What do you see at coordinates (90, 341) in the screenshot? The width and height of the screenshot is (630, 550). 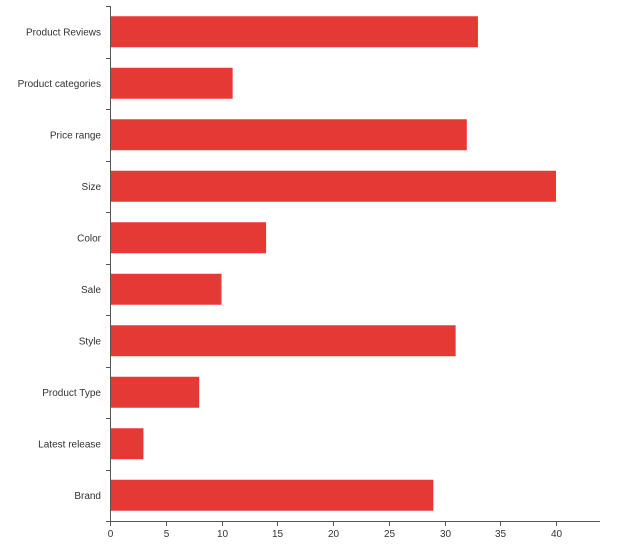 I see `category-label-style: Style` at bounding box center [90, 341].